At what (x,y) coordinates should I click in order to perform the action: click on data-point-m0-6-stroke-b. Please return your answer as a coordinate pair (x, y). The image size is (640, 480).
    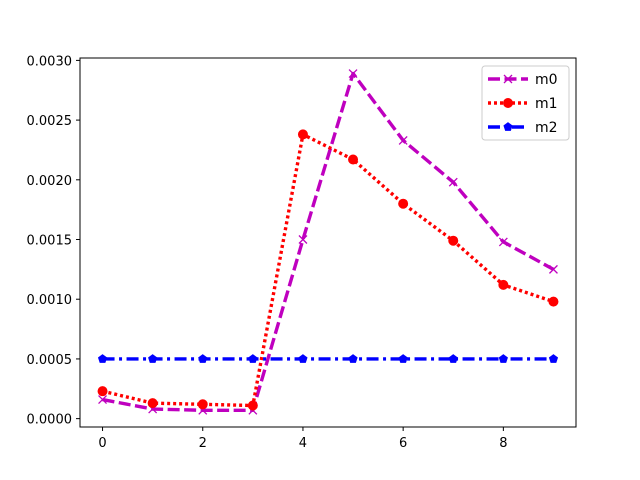
    Looking at the image, I should click on (403, 140).